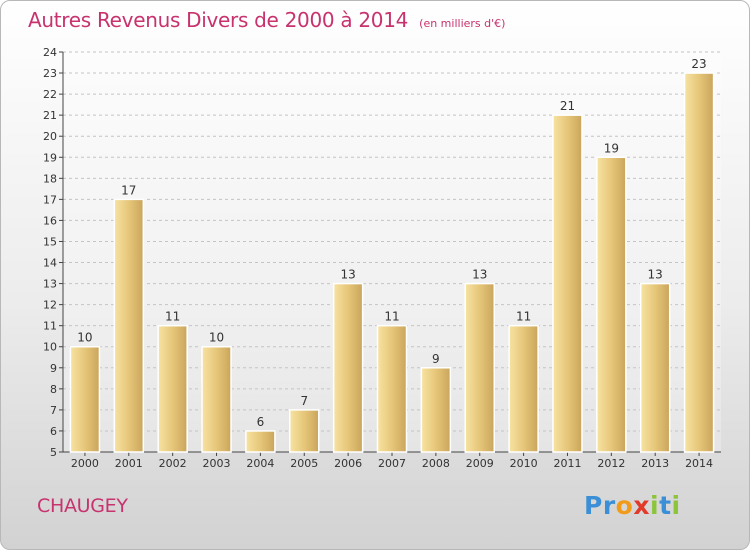 The height and width of the screenshot is (550, 750). What do you see at coordinates (217, 463) in the screenshot?
I see `x-tick-label: 2003` at bounding box center [217, 463].